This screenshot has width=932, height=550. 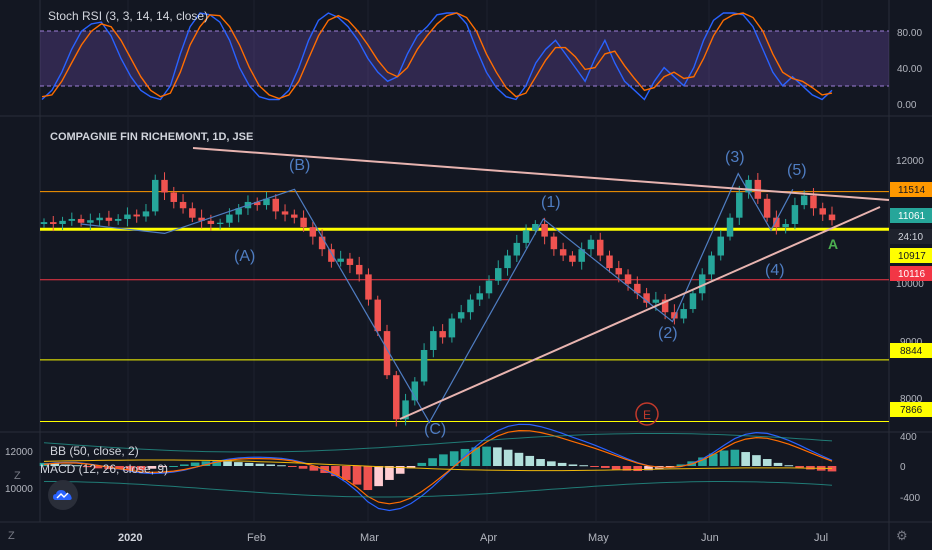 I want to click on x-label-2020: 2020, so click(x=130, y=538).